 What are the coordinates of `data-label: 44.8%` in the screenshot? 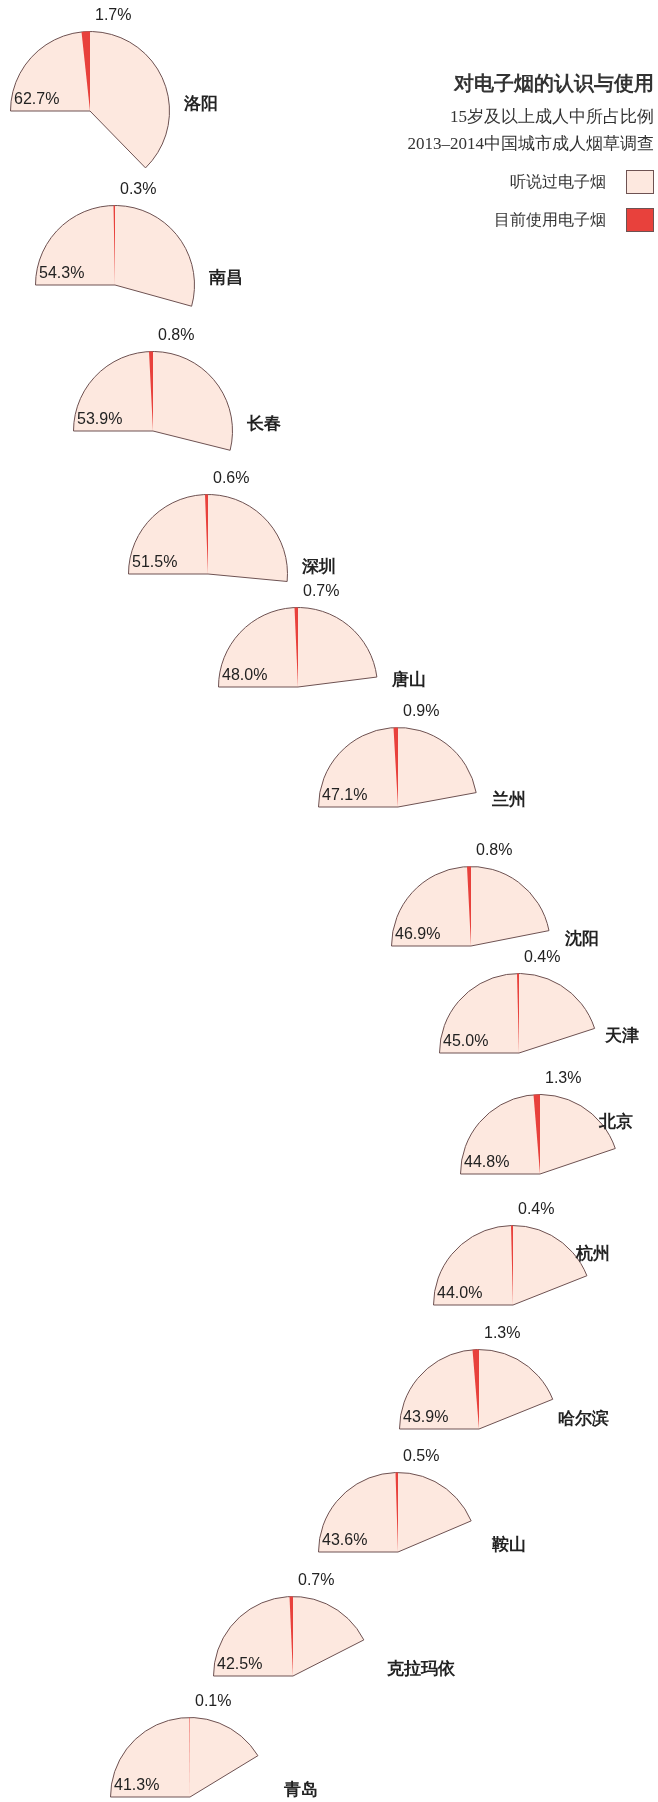 It's located at (487, 1162).